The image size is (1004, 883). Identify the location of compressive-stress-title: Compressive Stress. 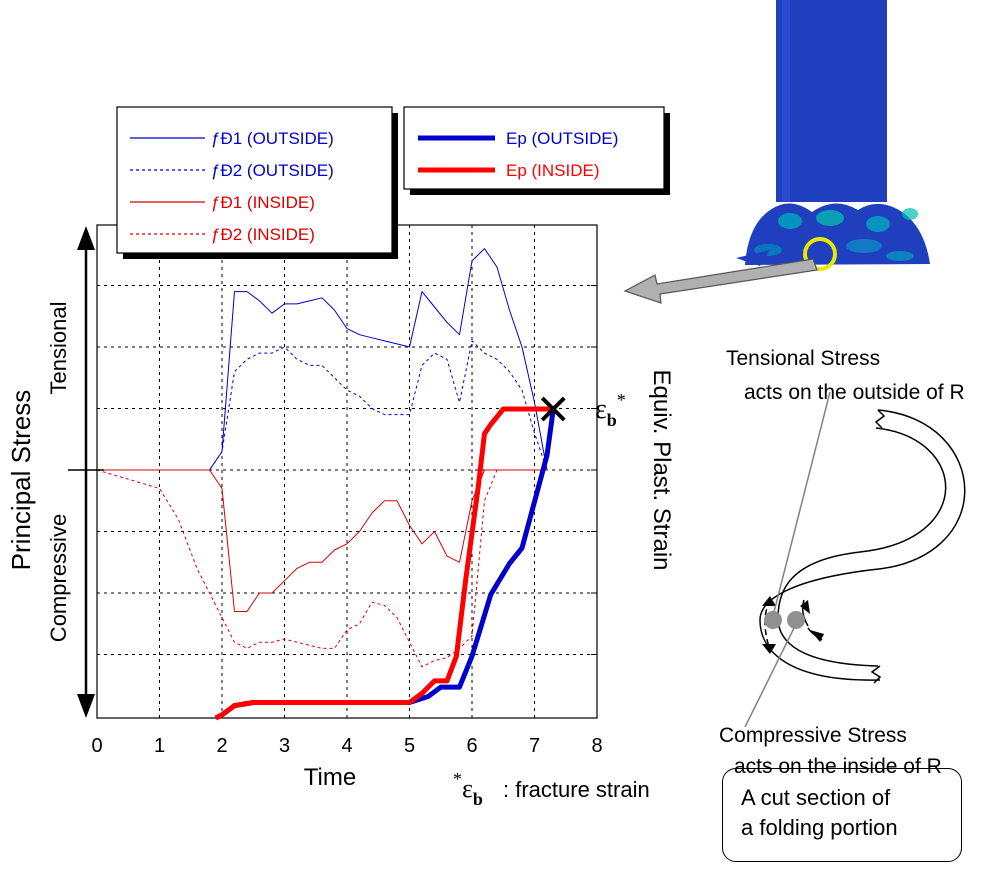
(813, 735).